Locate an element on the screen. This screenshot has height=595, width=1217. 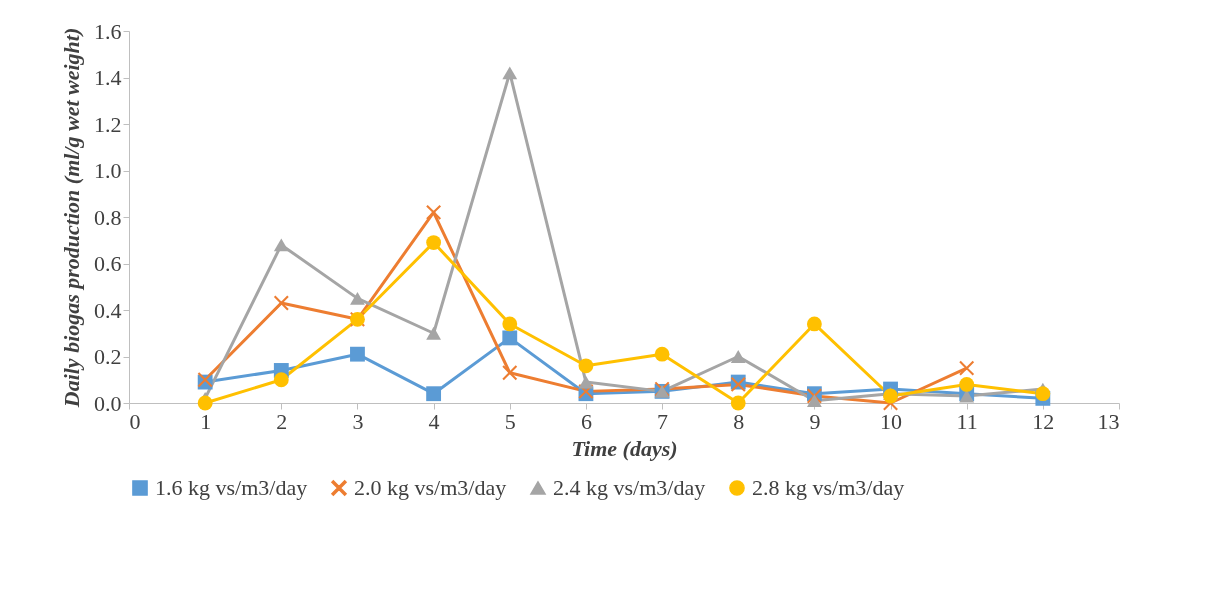
y-tick-label: 0.8 is located at coordinates (108, 217).